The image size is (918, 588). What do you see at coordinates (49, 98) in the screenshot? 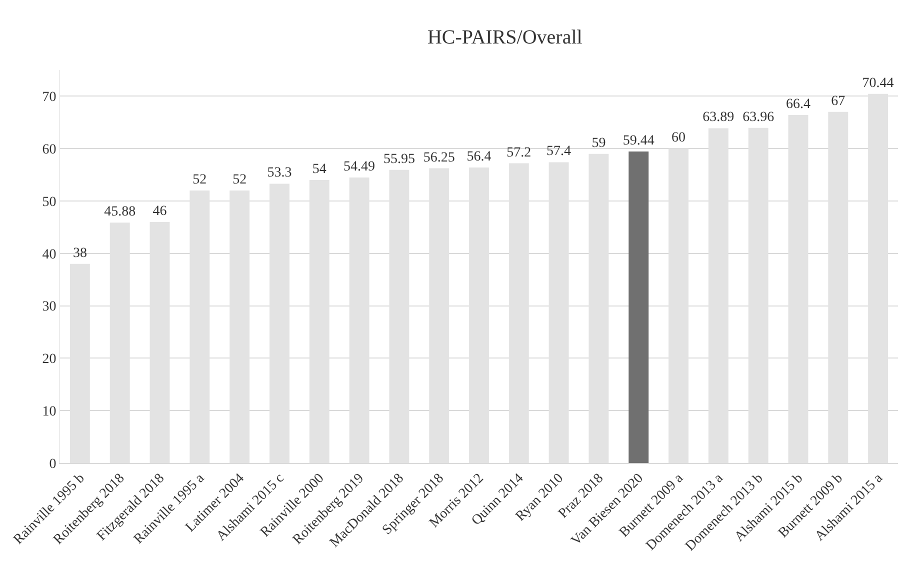
I see `y-tick-label: 70` at bounding box center [49, 98].